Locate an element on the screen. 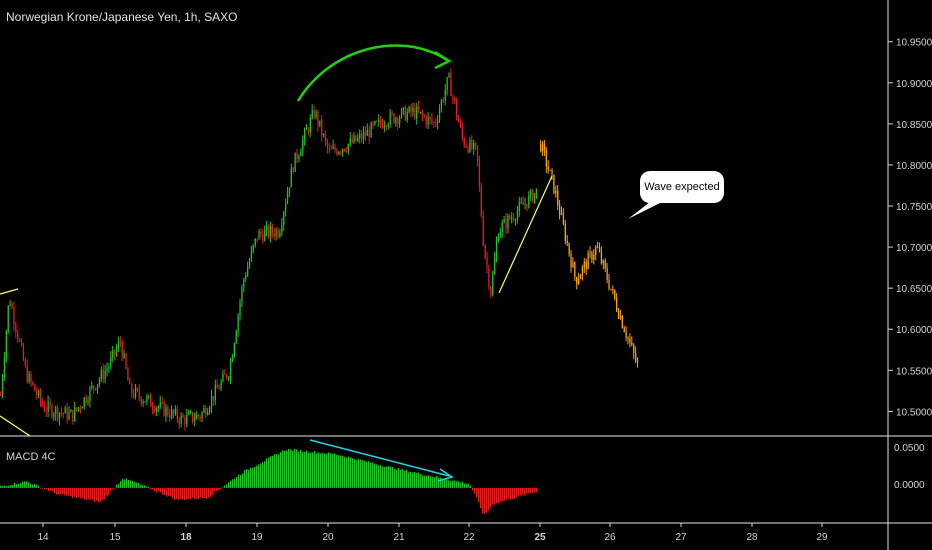 The image size is (932, 550). price-tick-label: 10.9000 is located at coordinates (914, 84).